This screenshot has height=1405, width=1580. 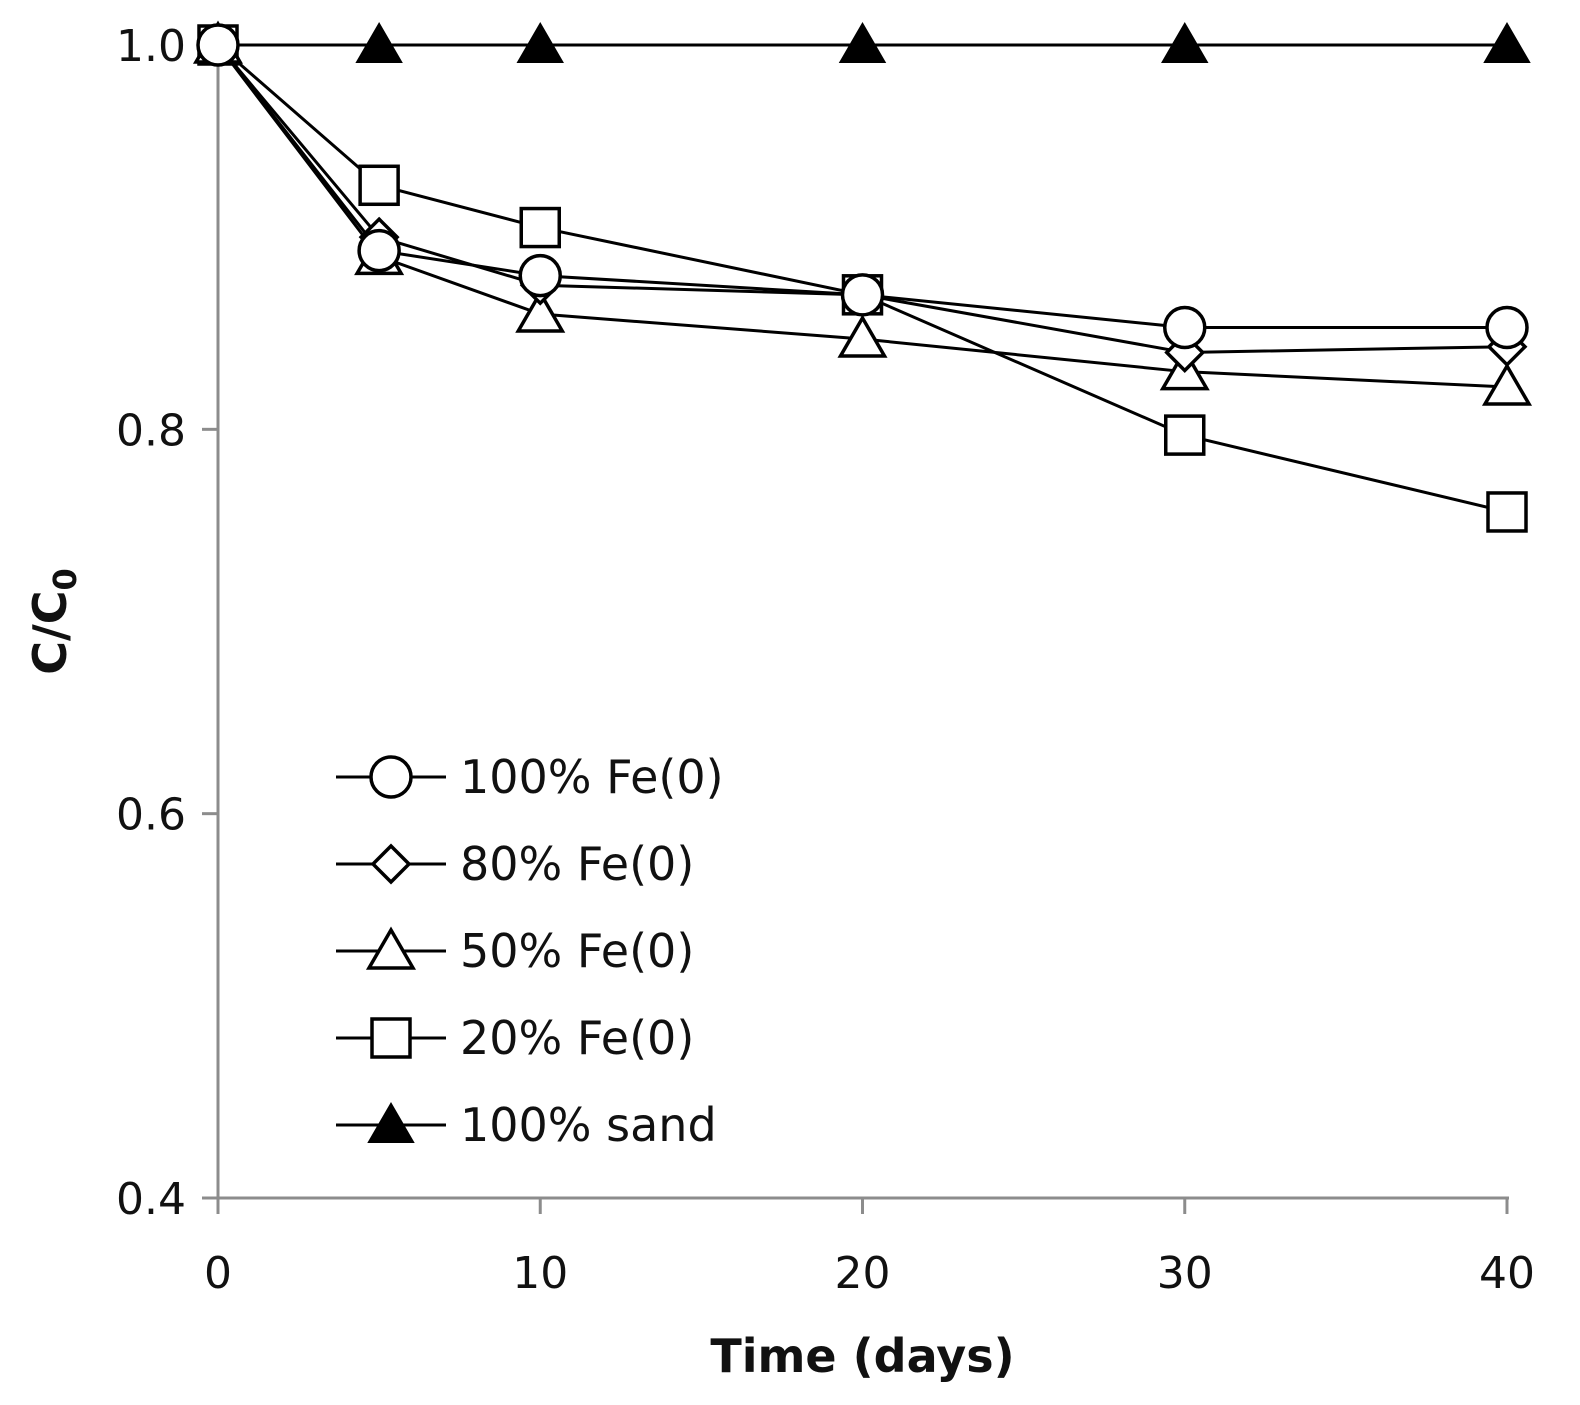 What do you see at coordinates (218, 1273) in the screenshot?
I see `x-tick-label: 0` at bounding box center [218, 1273].